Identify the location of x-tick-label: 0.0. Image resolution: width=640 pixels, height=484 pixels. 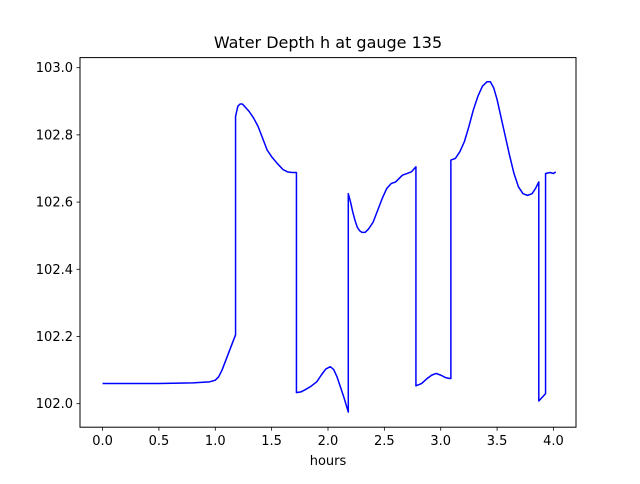
(102, 441).